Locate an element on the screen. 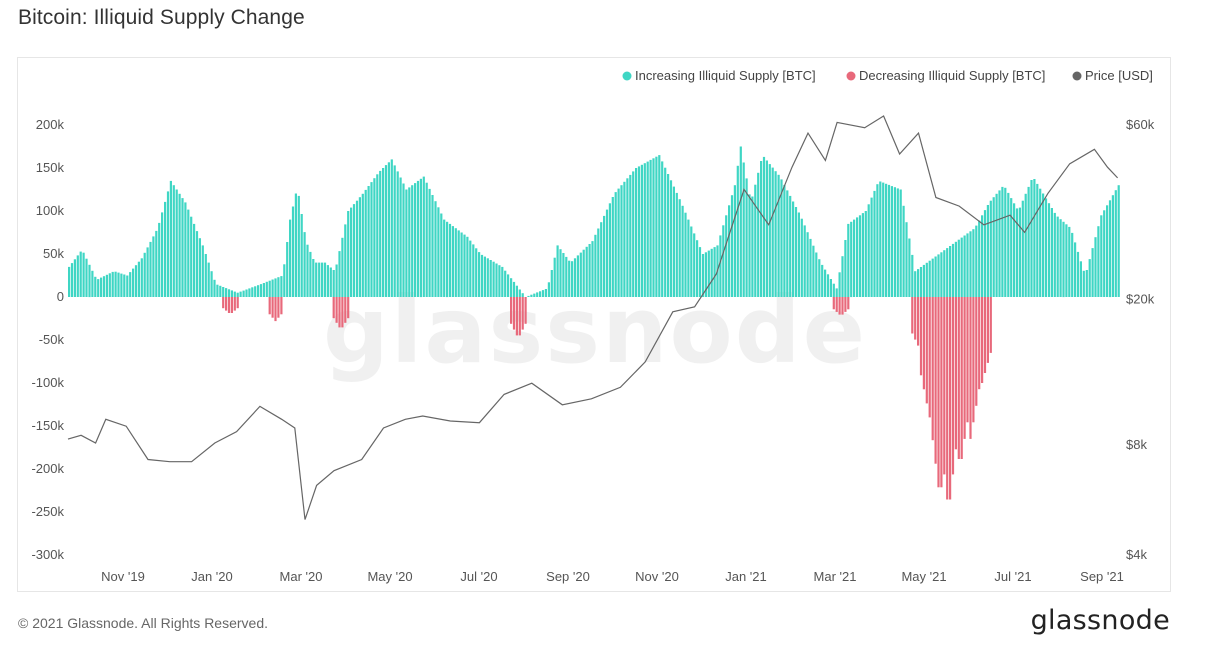  glassnode-logo: glassnode is located at coordinates (1100, 620).